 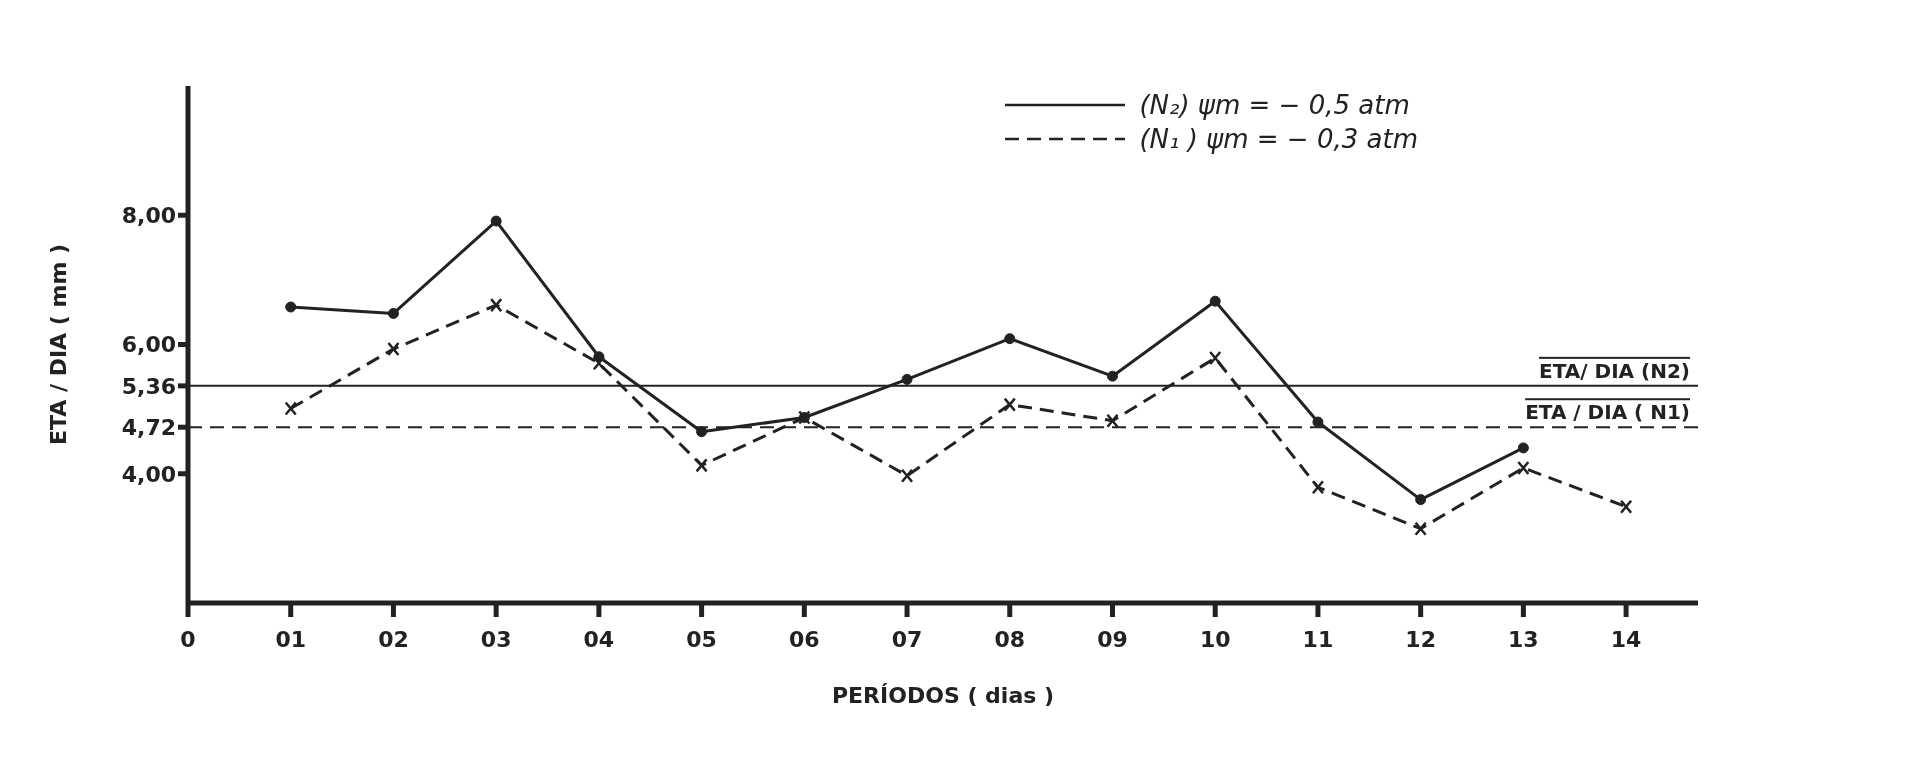 I want to click on x-tick-label: 09, so click(x=1112, y=639).